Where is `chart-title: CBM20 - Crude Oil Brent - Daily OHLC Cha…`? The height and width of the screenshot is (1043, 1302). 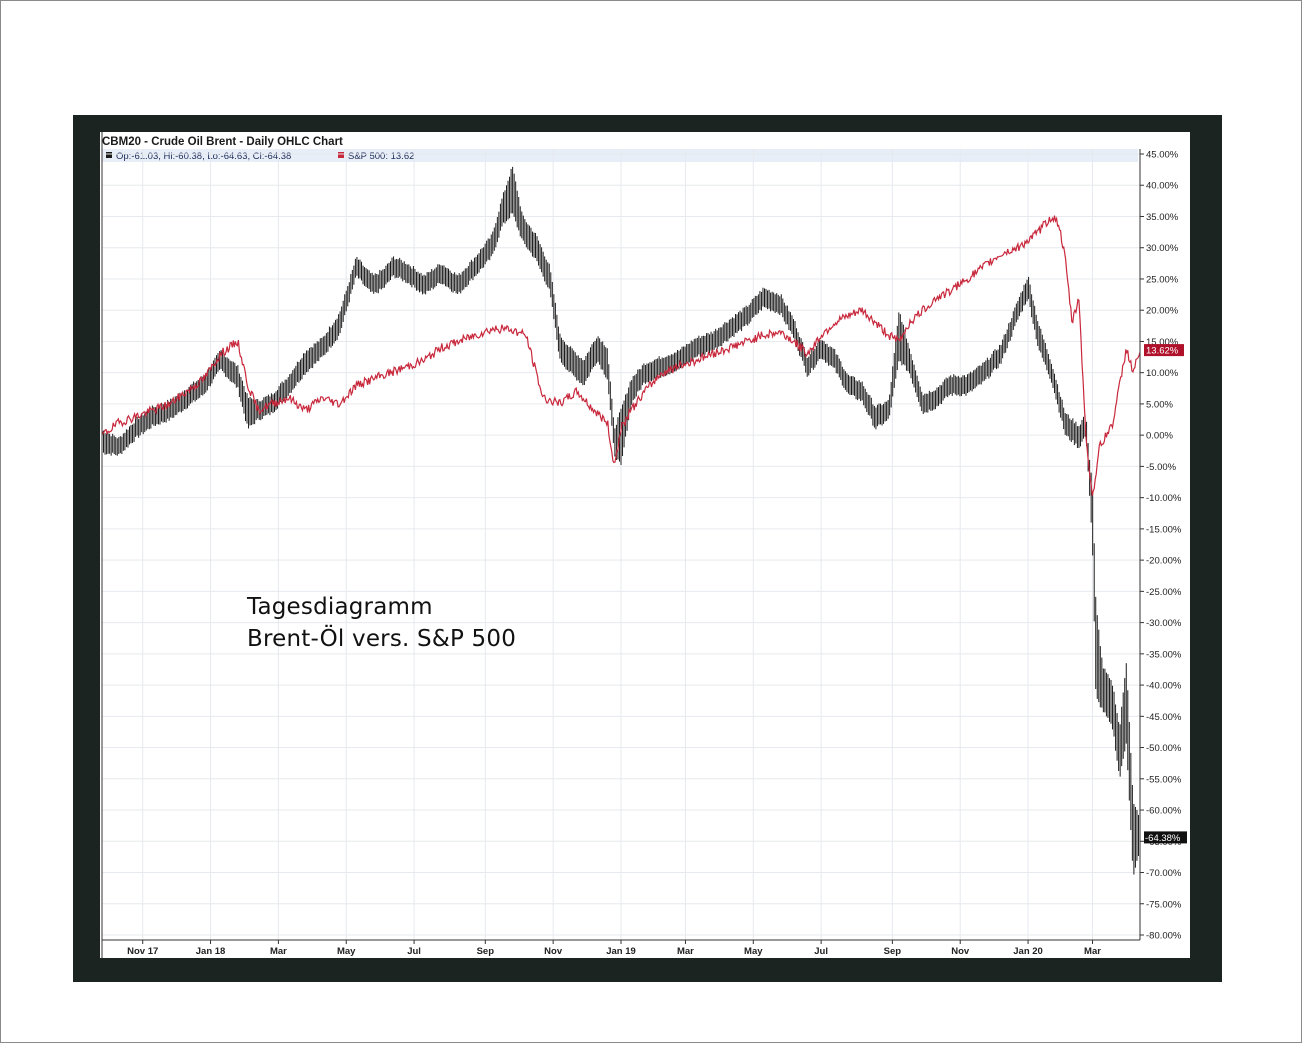 chart-title: CBM20 - Crude Oil Brent - Daily OHLC Cha… is located at coordinates (222, 142).